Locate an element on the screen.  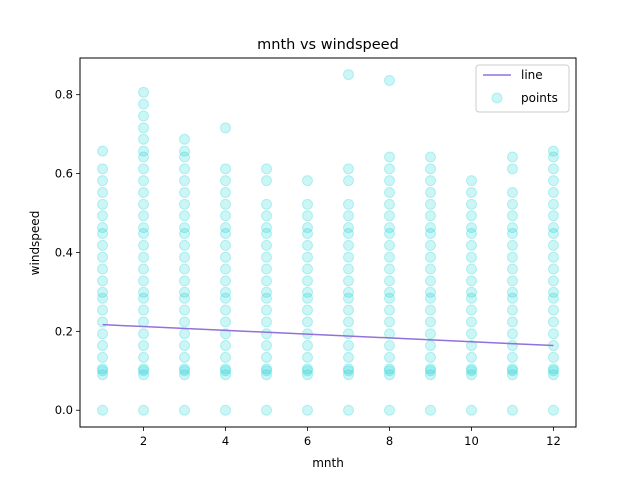
y-tick-label: 0.4 is located at coordinates (64, 252).